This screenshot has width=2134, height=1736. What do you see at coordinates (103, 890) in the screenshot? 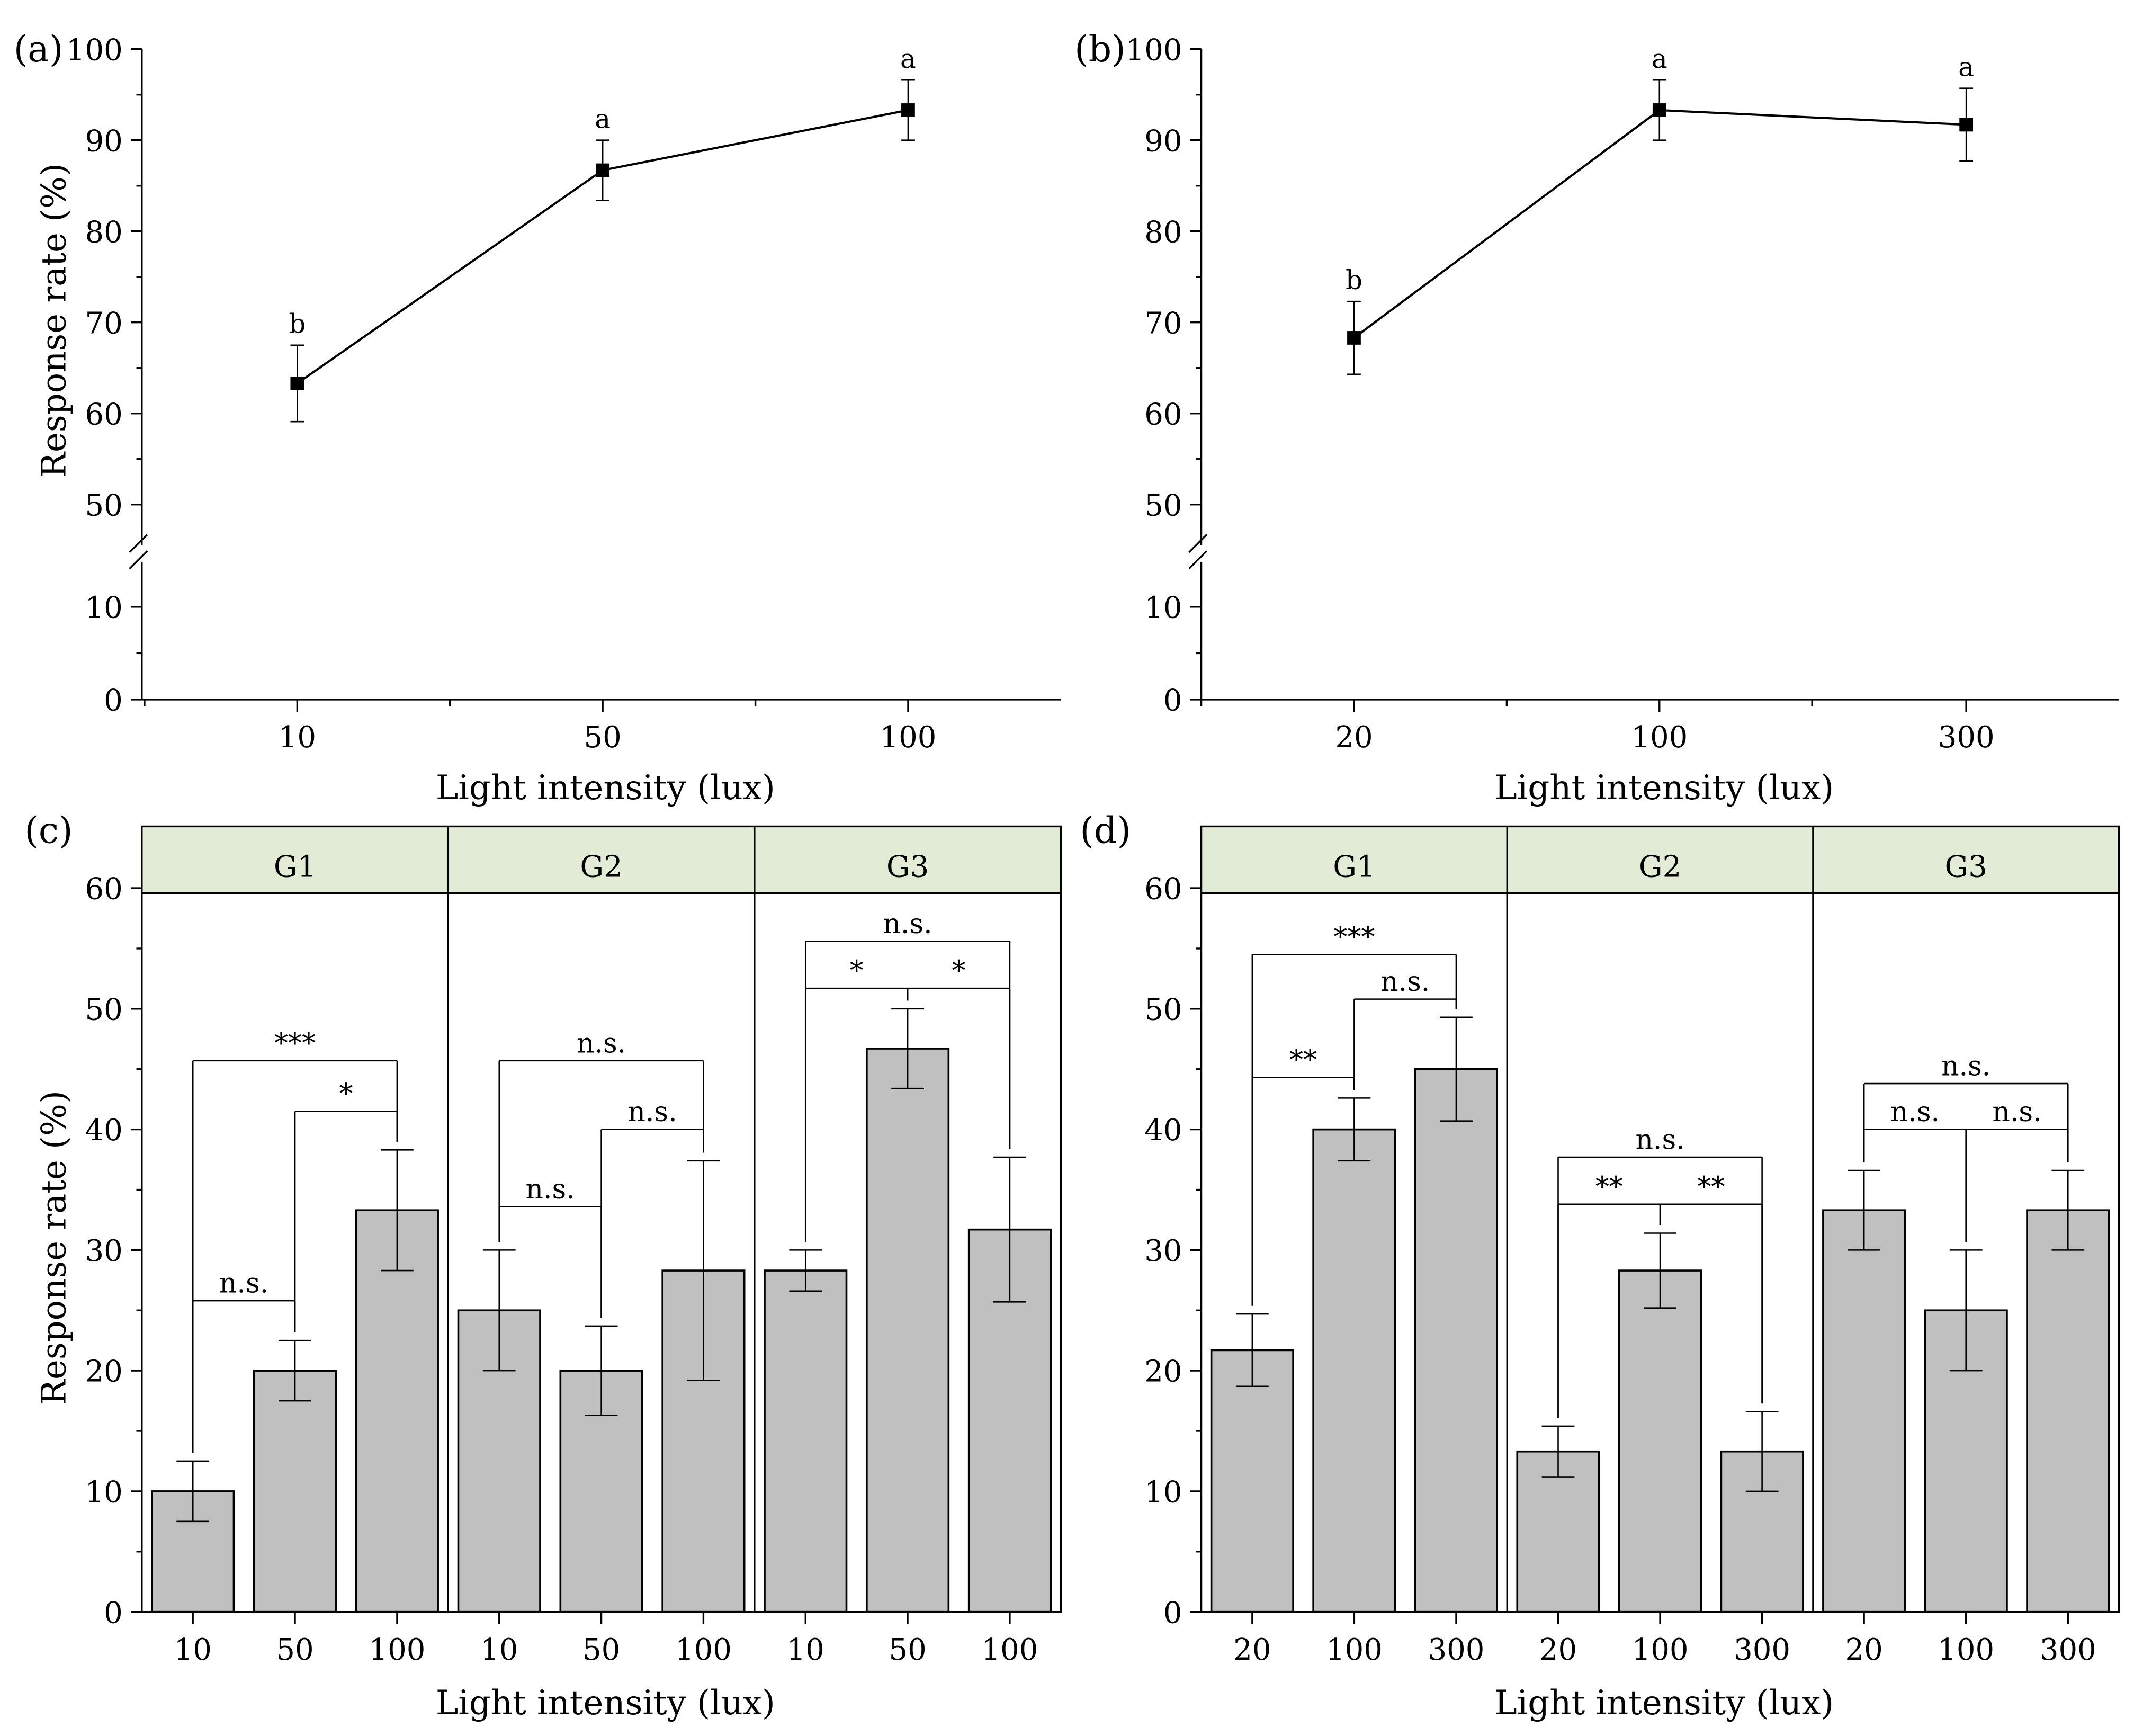
I see `panel-c-y-tick-label: 60` at bounding box center [103, 890].